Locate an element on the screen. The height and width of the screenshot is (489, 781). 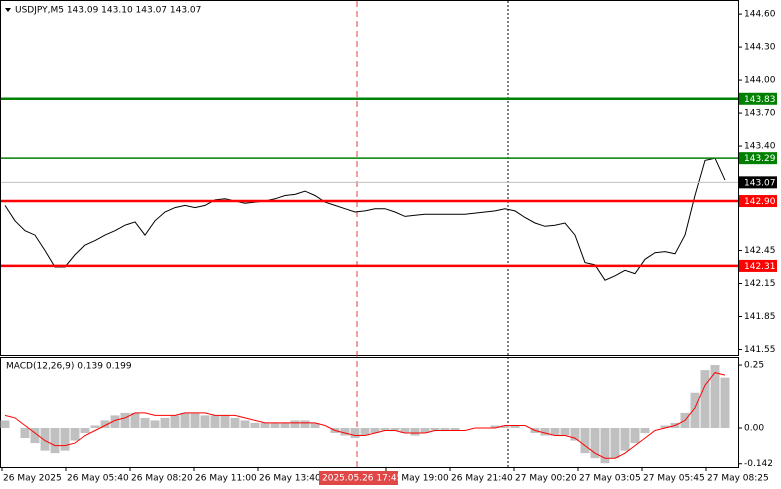
level-label: 142.31 is located at coordinates (760, 267).